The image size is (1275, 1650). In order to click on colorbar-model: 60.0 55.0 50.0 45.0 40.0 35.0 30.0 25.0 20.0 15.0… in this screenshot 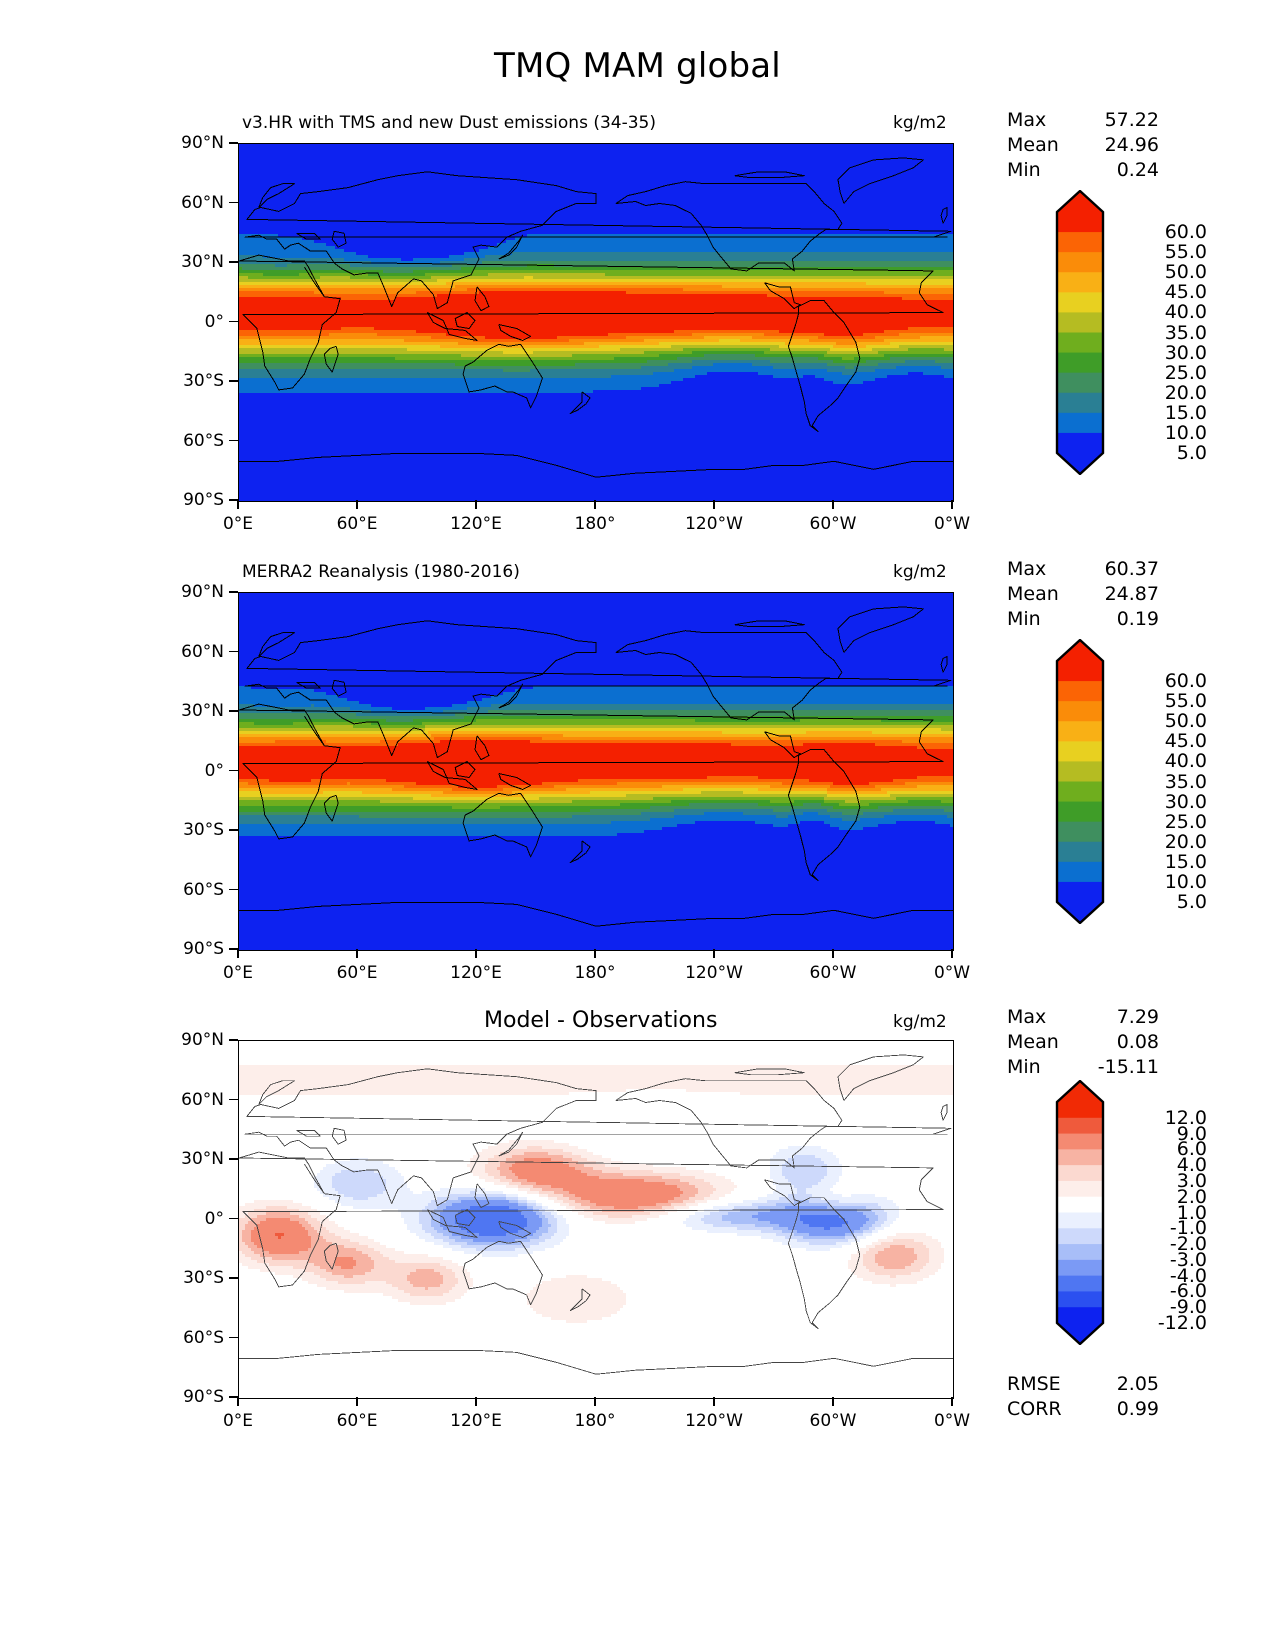, I will do `click(1107, 332)`.